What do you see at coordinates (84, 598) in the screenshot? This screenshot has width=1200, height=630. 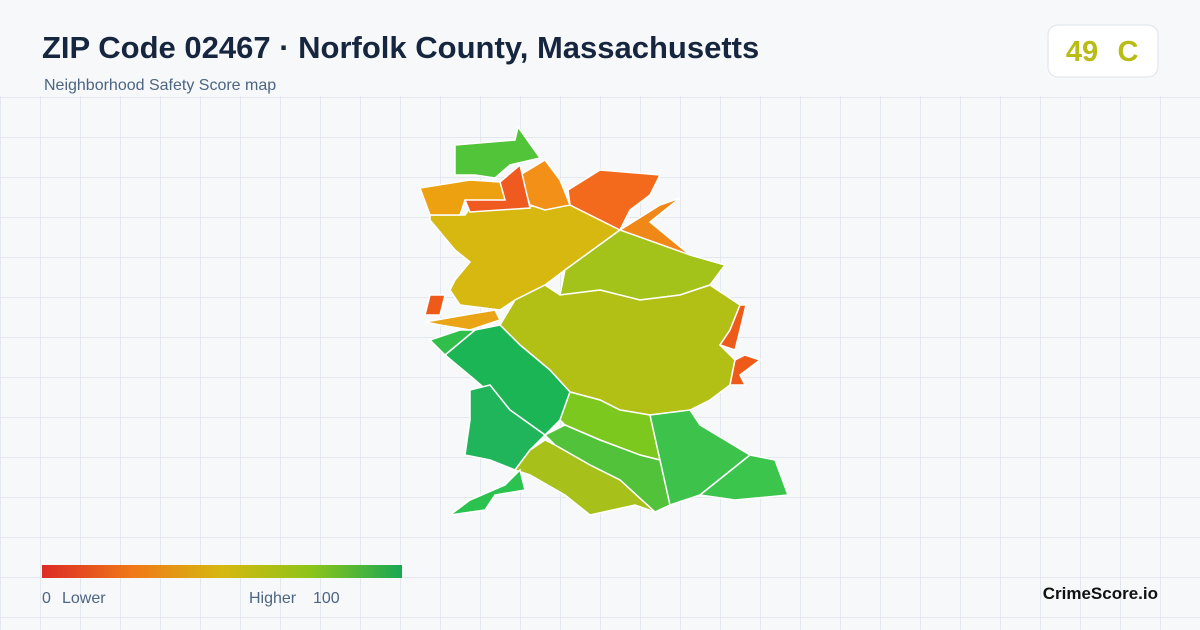 I see `legend-min-label: Lower` at bounding box center [84, 598].